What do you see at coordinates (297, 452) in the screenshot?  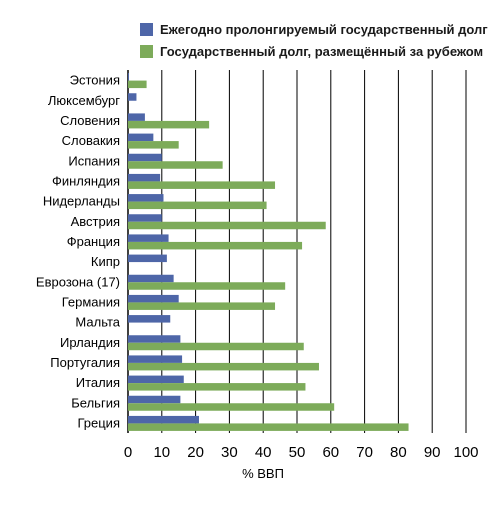 I see `x-tick-label: 50` at bounding box center [297, 452].